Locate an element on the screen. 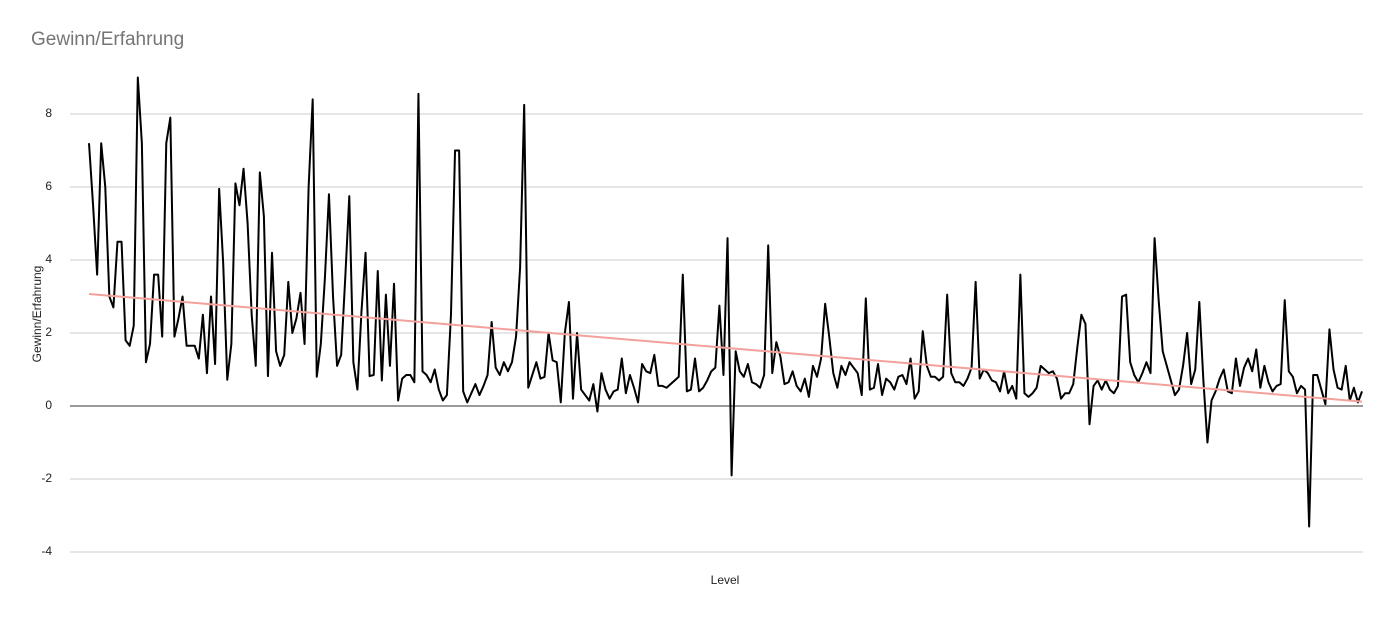  y-tick-label: 6 is located at coordinates (48, 186).